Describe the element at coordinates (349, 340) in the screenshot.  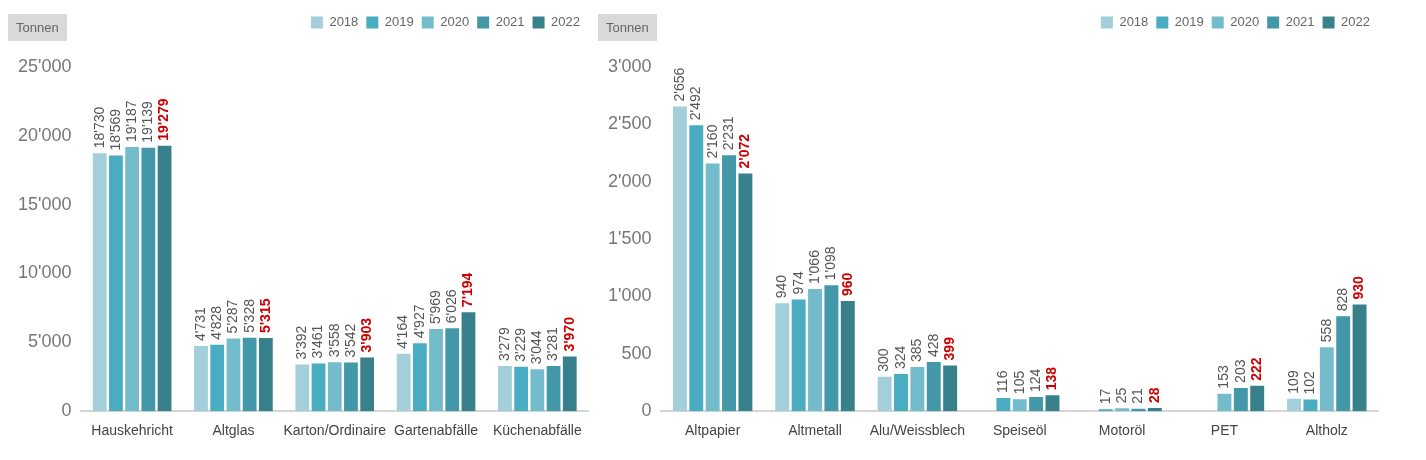
I see `data-label: 3'542` at that location.